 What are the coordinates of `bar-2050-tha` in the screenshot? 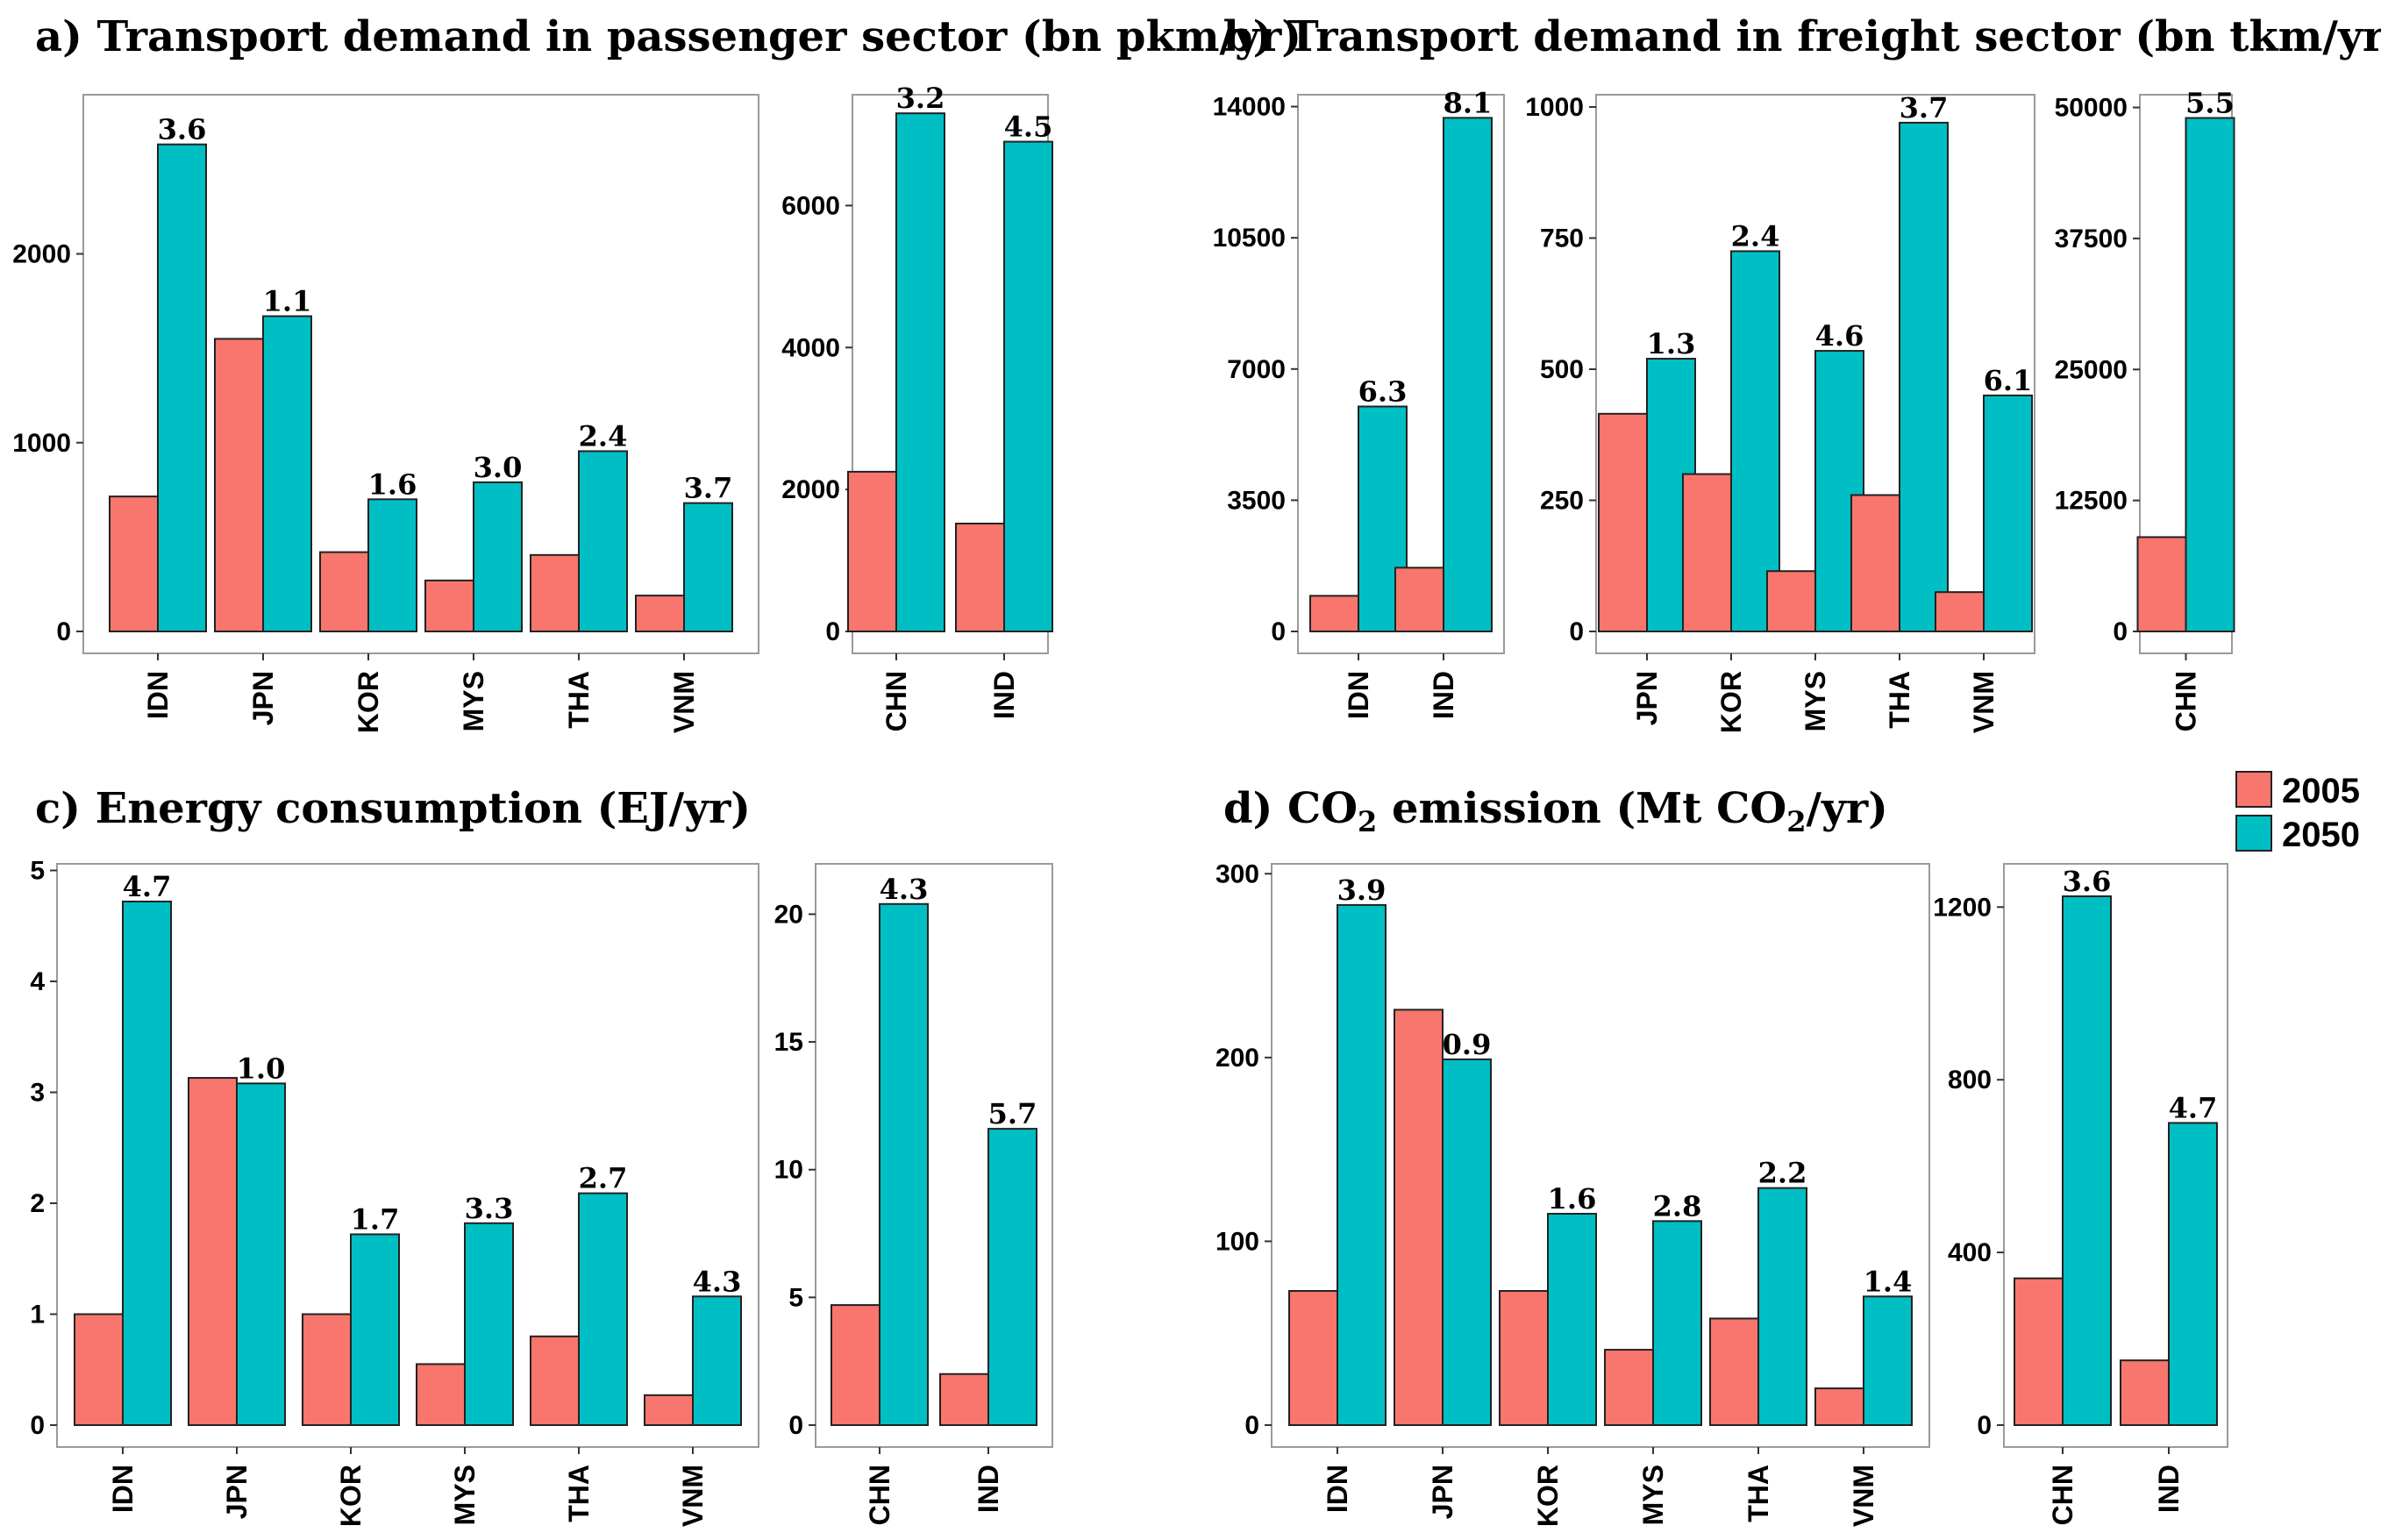 It's located at (603, 1309).